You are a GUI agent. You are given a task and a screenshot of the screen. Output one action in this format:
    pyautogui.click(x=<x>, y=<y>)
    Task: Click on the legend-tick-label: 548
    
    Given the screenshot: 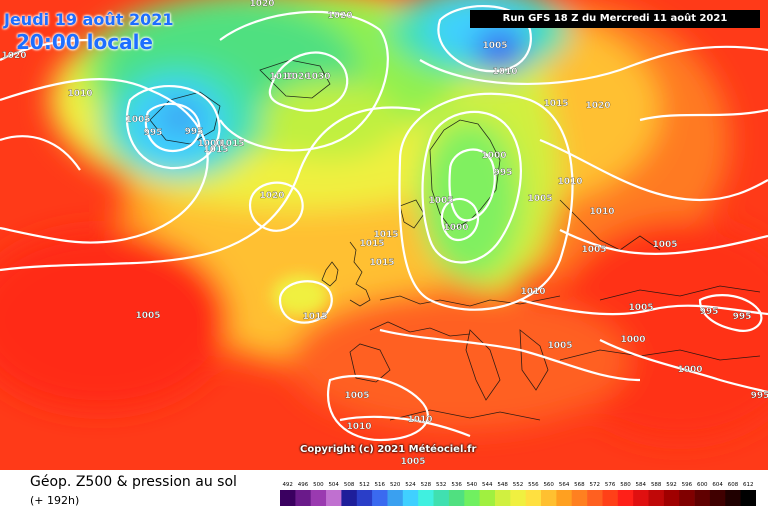 What is the action you would take?
    pyautogui.click(x=502, y=485)
    